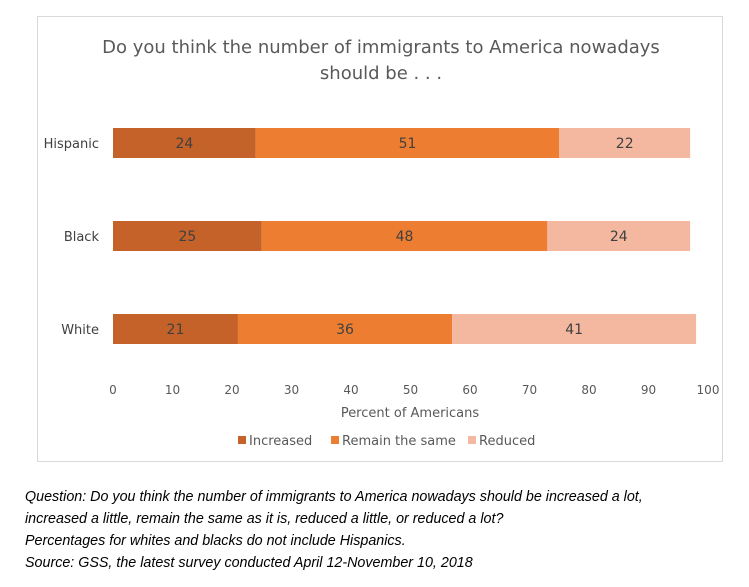 The width and height of the screenshot is (749, 587). What do you see at coordinates (648, 390) in the screenshot?
I see `x-tick-label: 90` at bounding box center [648, 390].